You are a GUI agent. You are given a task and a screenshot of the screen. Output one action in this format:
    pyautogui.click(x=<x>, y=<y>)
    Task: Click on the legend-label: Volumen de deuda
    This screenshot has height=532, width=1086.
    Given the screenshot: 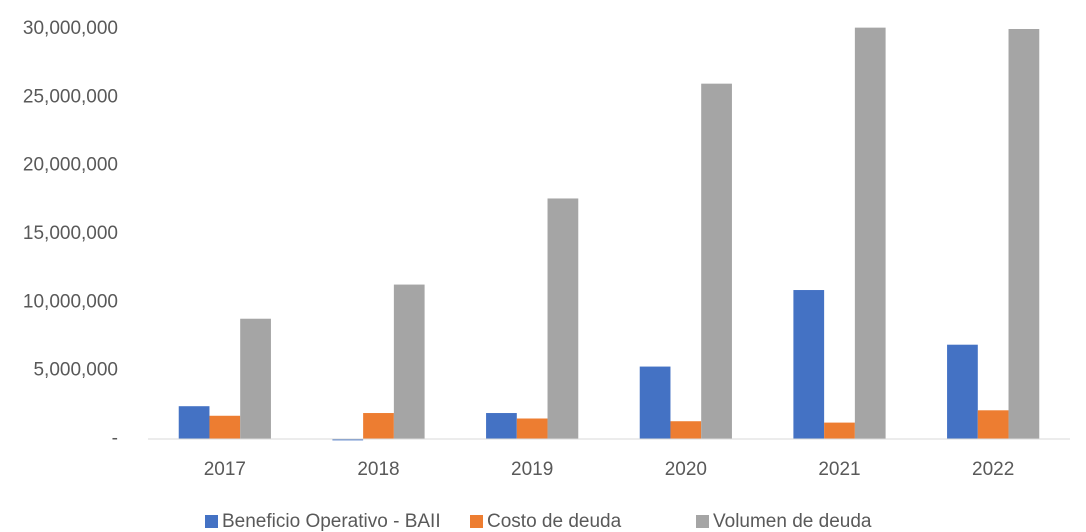 What is the action you would take?
    pyautogui.click(x=792, y=521)
    